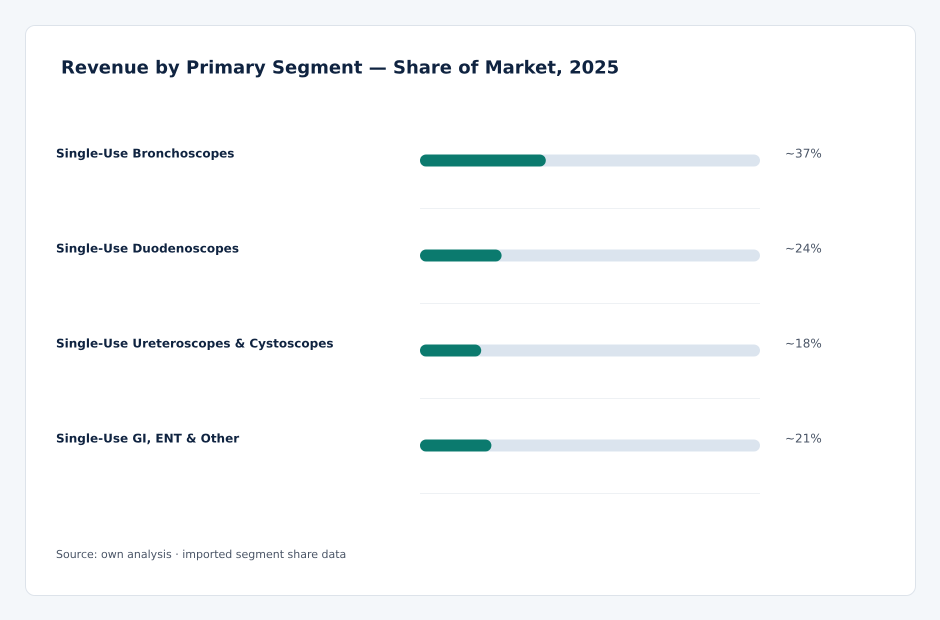 The height and width of the screenshot is (620, 940). Describe the element at coordinates (145, 153) in the screenshot. I see `y-tick-label: Single-Use Bronchoscopes` at that location.